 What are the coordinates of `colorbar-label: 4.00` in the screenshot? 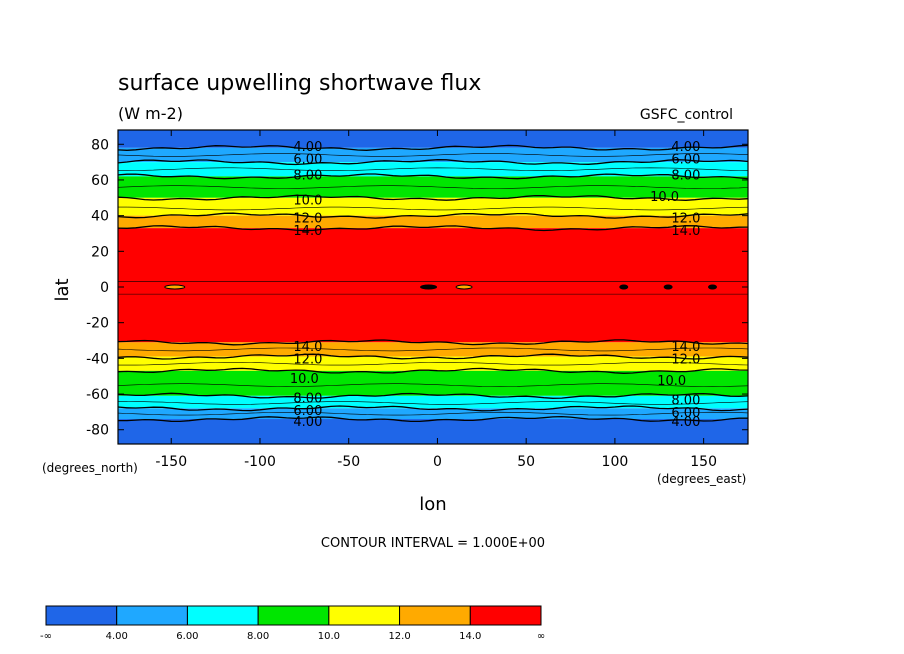 It's located at (117, 636).